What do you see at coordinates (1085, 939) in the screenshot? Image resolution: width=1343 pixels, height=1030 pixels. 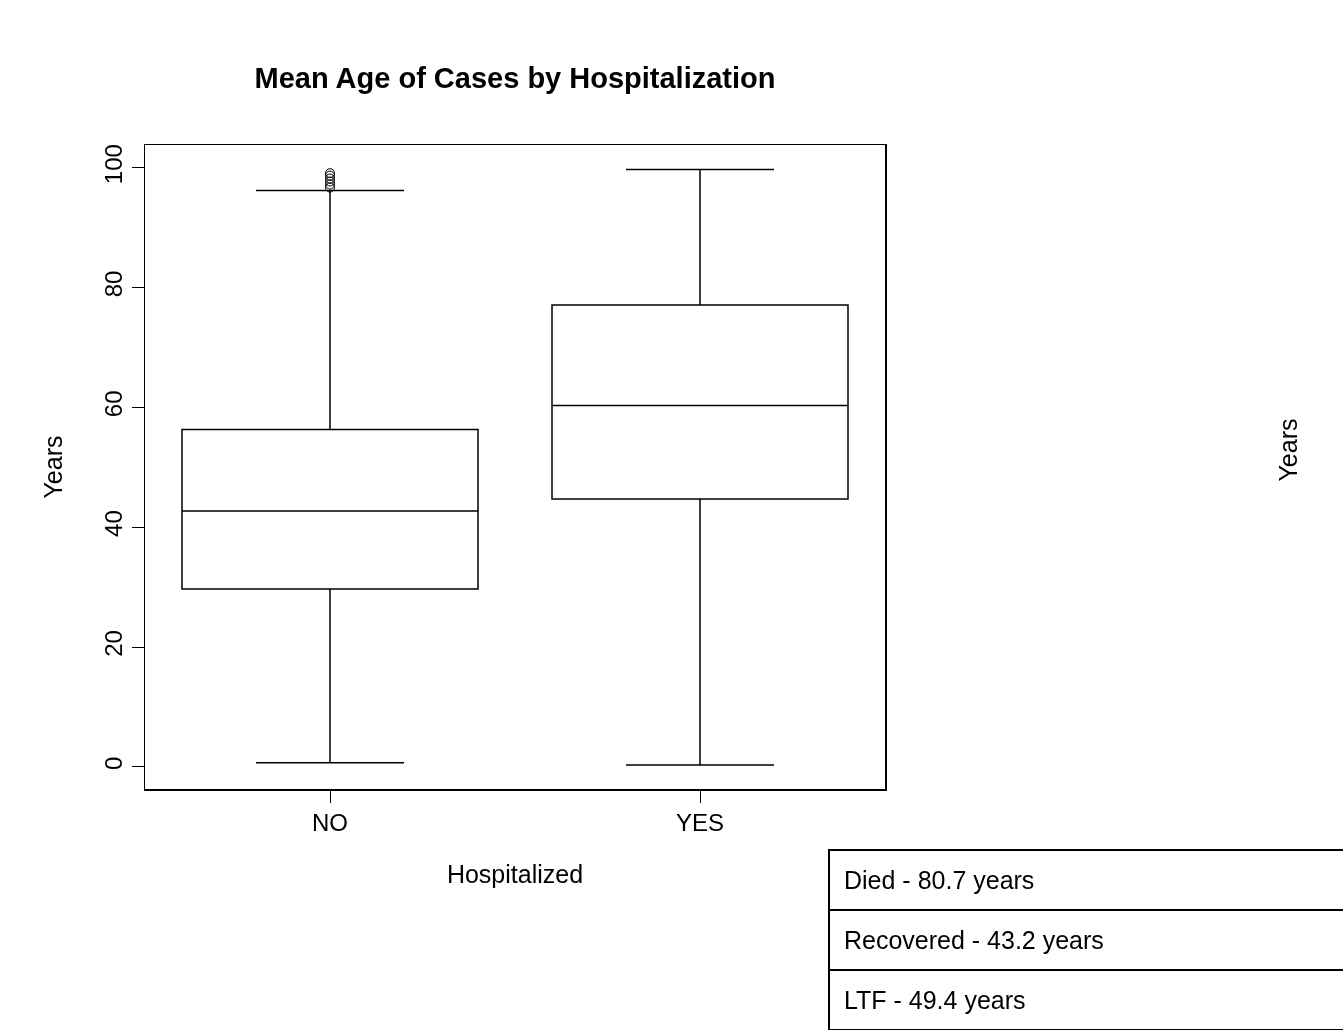 I see `summary-table: Died - 80.7 years Recovered - 43.2 years LTF - 49.4 years` at bounding box center [1085, 939].